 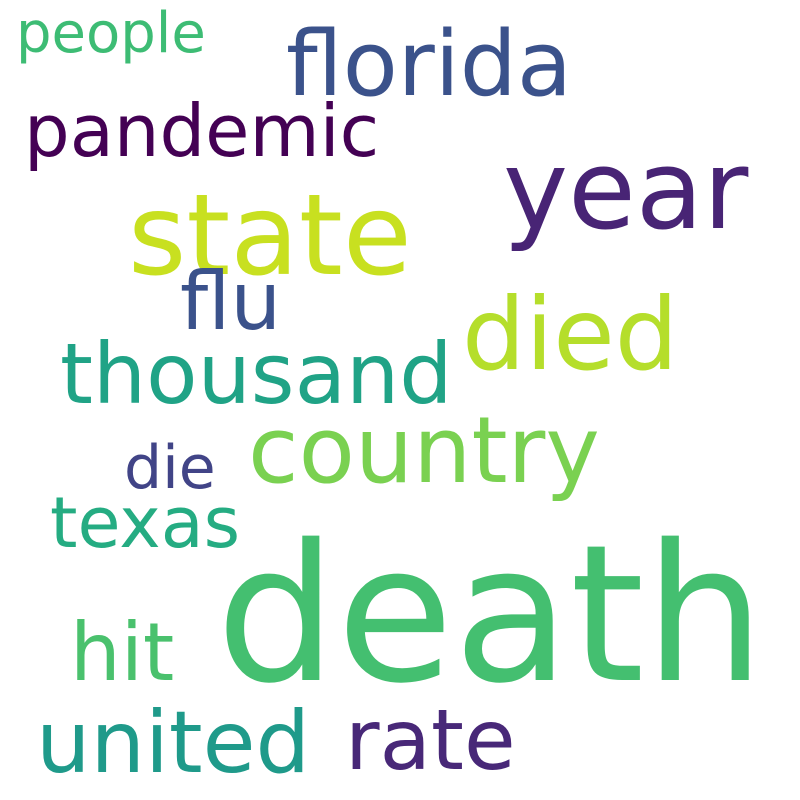 What do you see at coordinates (429, 64) in the screenshot?
I see `word-florida: florida` at bounding box center [429, 64].